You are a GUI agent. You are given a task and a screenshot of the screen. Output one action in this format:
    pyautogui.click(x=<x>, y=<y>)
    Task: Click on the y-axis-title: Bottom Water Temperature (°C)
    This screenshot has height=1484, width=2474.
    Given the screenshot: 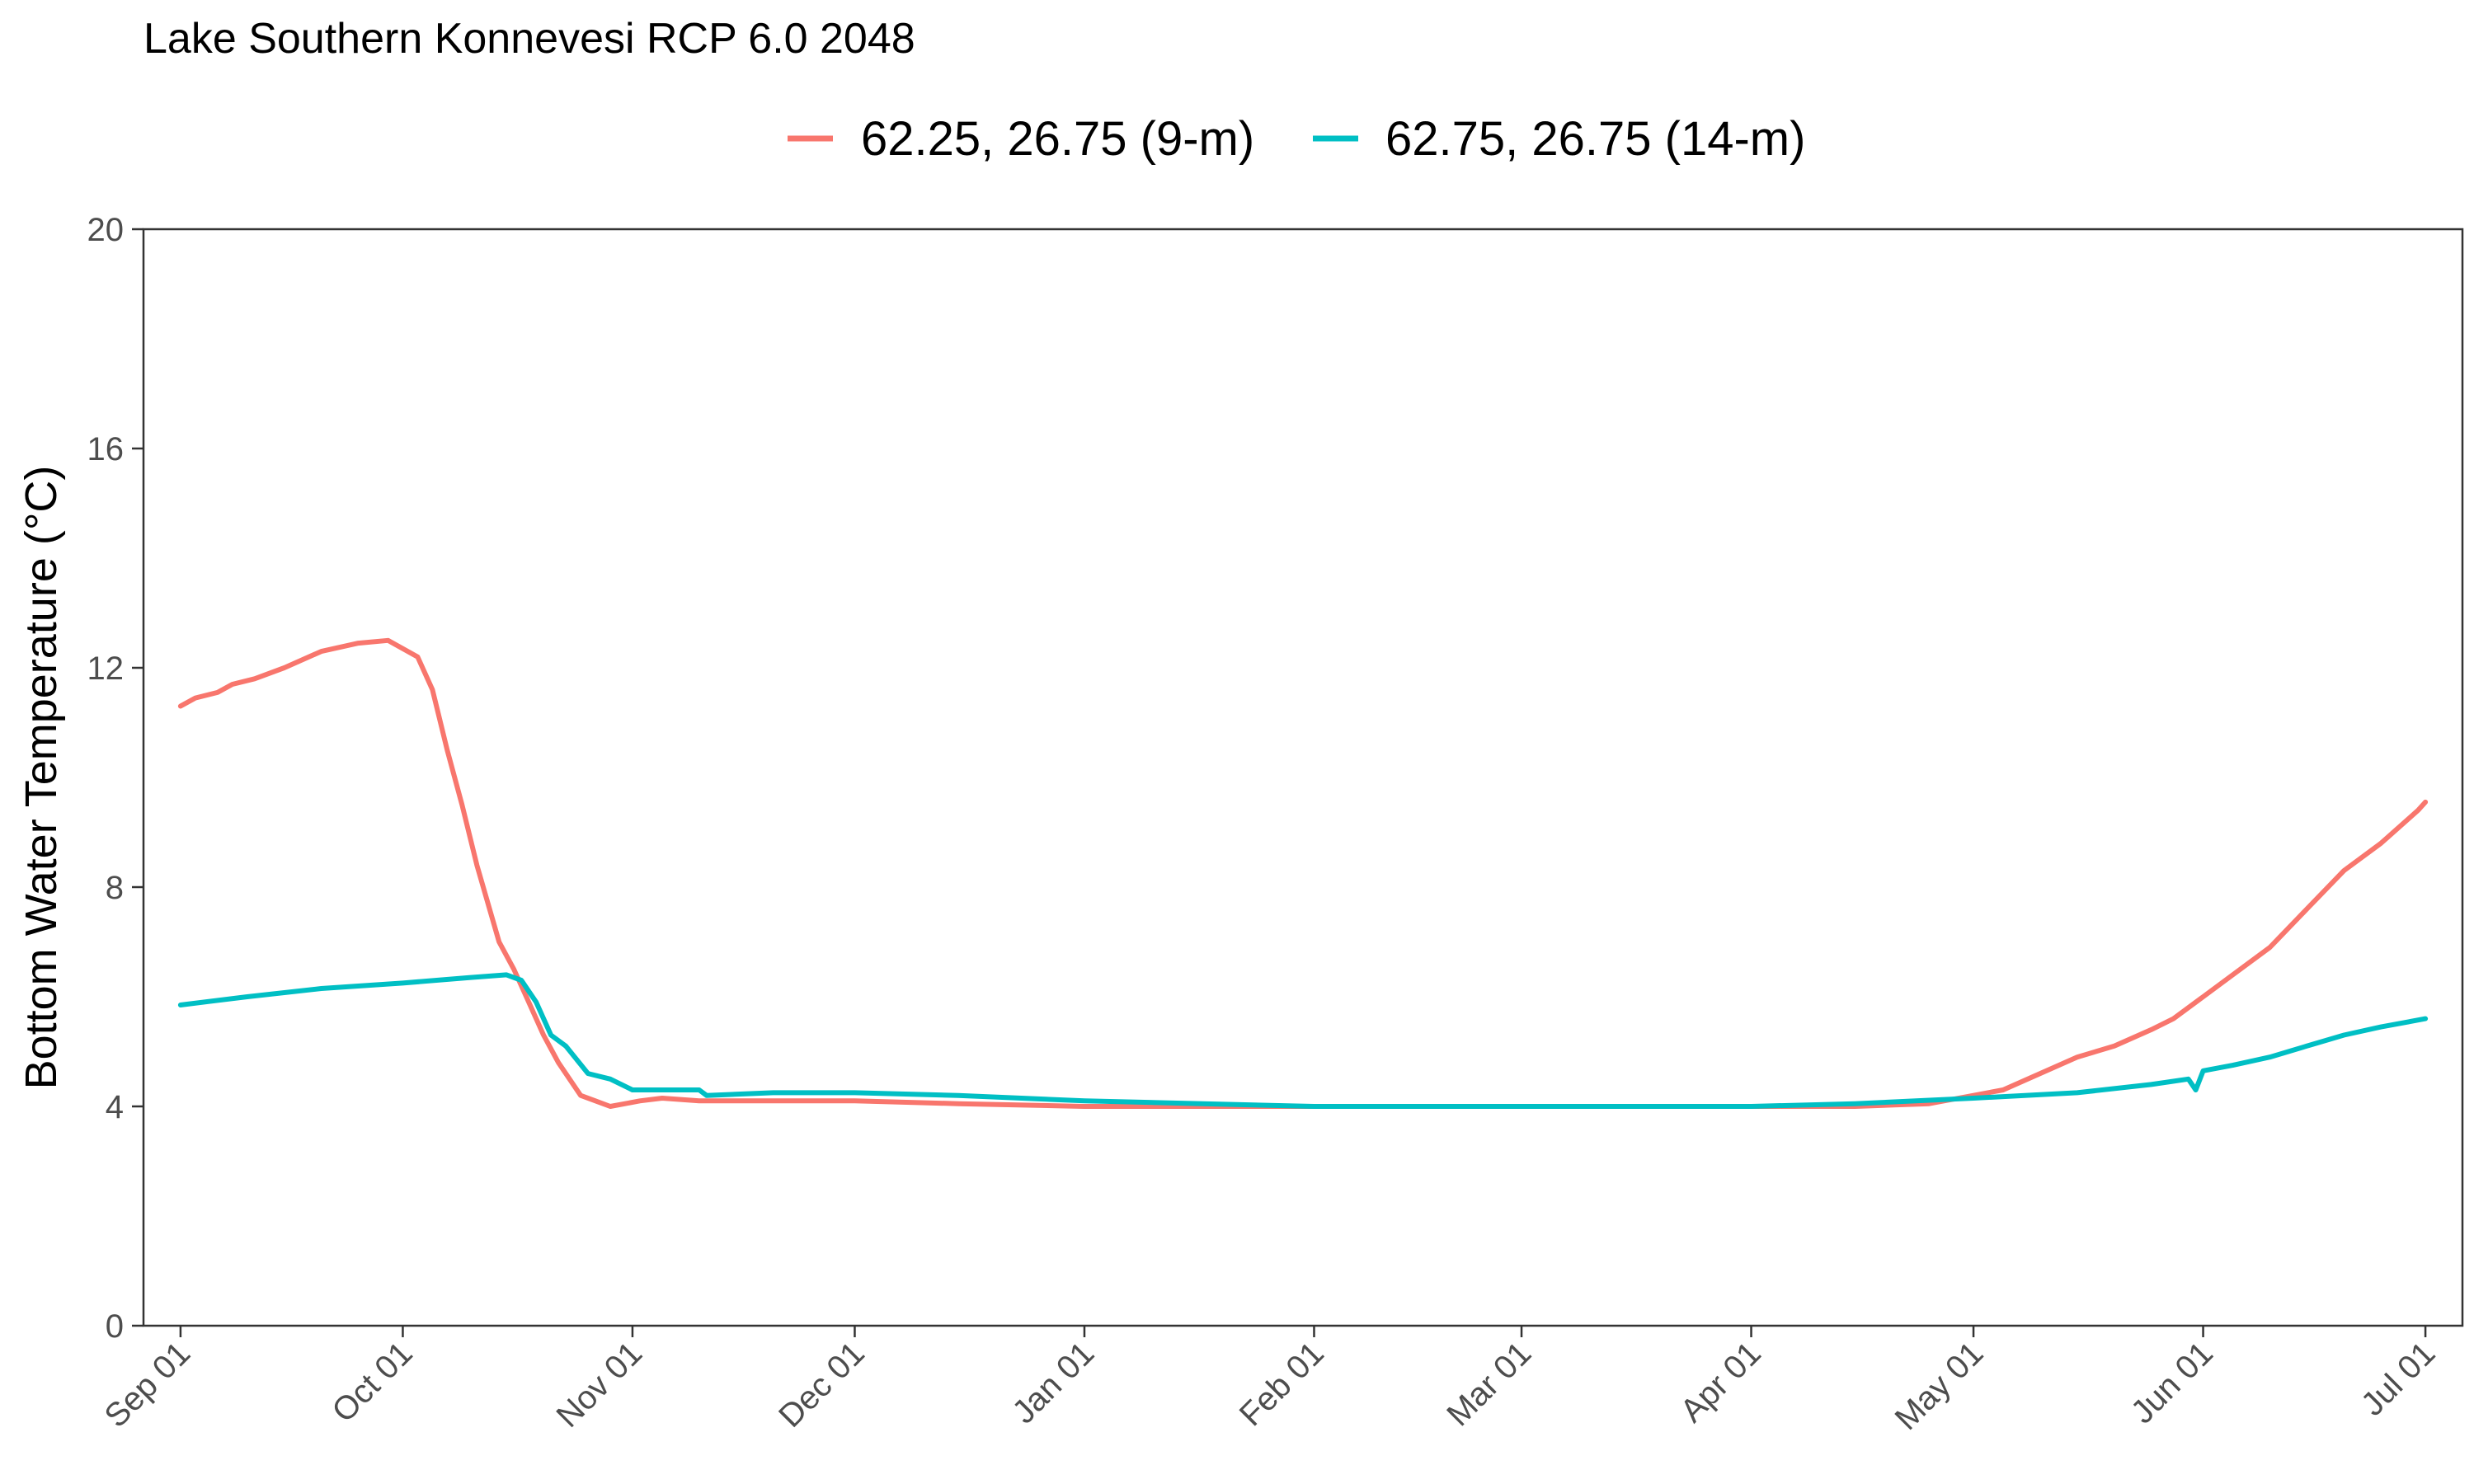 What is the action you would take?
    pyautogui.click(x=41, y=778)
    